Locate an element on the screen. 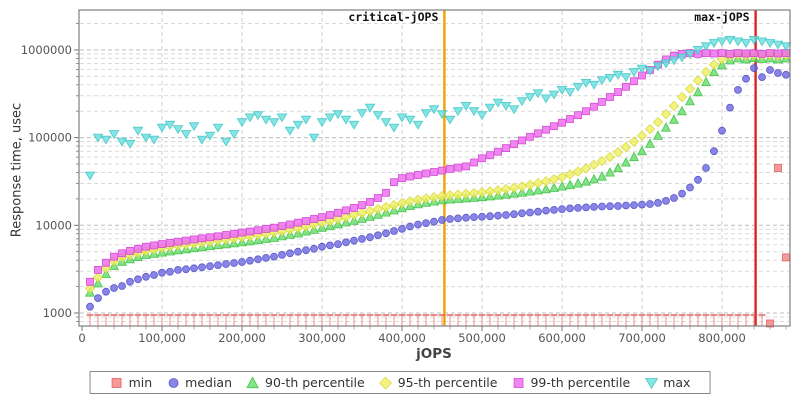 The height and width of the screenshot is (400, 800). legend-item-label: 95-th percentile is located at coordinates (447, 382).